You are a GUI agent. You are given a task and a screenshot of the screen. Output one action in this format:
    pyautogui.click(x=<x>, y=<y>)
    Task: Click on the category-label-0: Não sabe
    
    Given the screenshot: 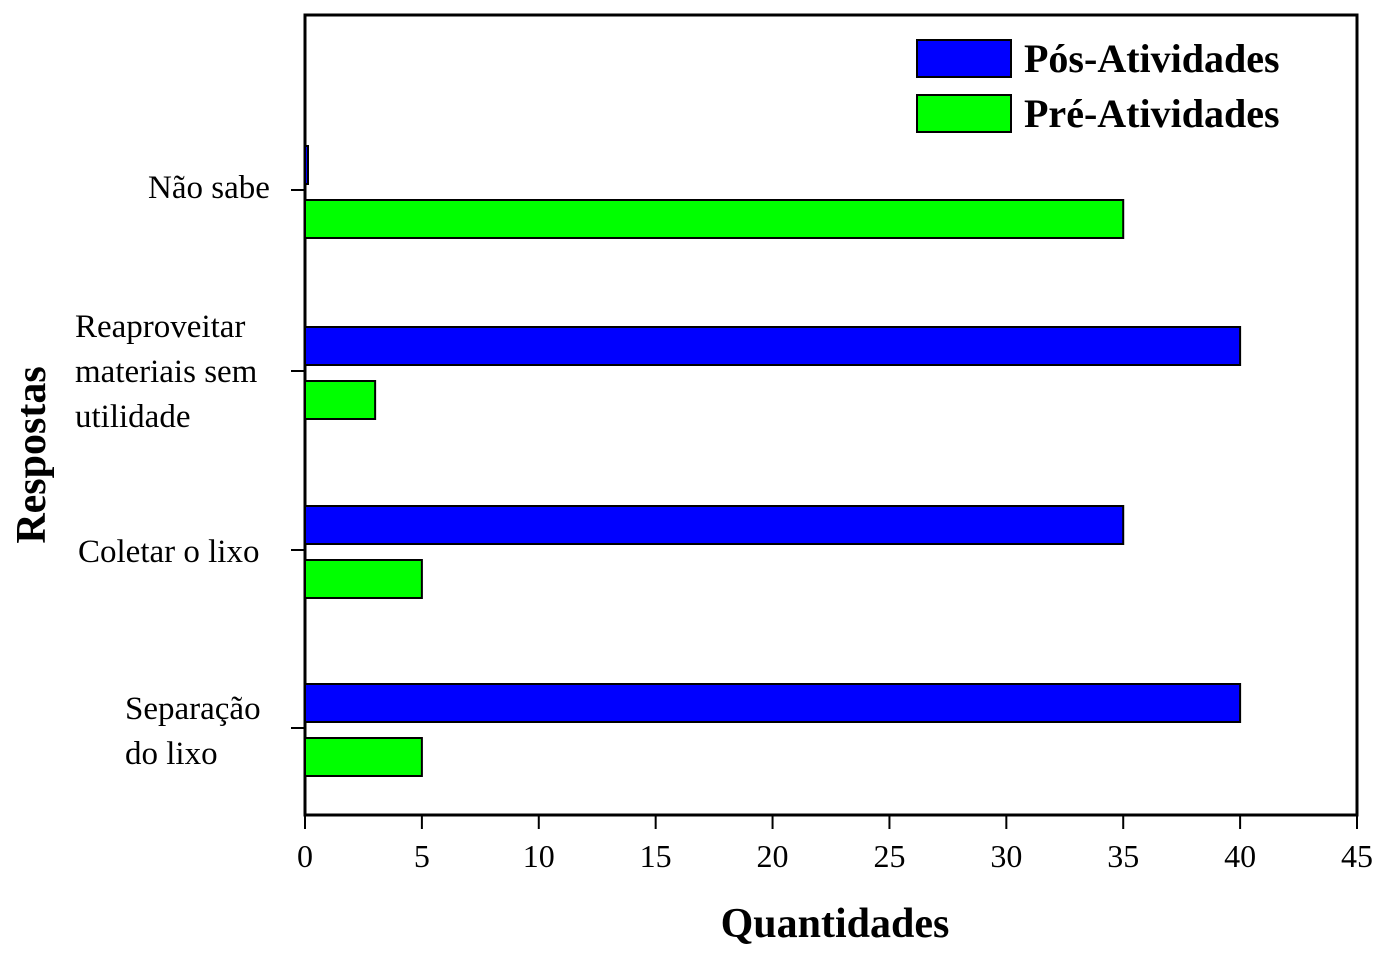 What is the action you would take?
    pyautogui.click(x=209, y=188)
    